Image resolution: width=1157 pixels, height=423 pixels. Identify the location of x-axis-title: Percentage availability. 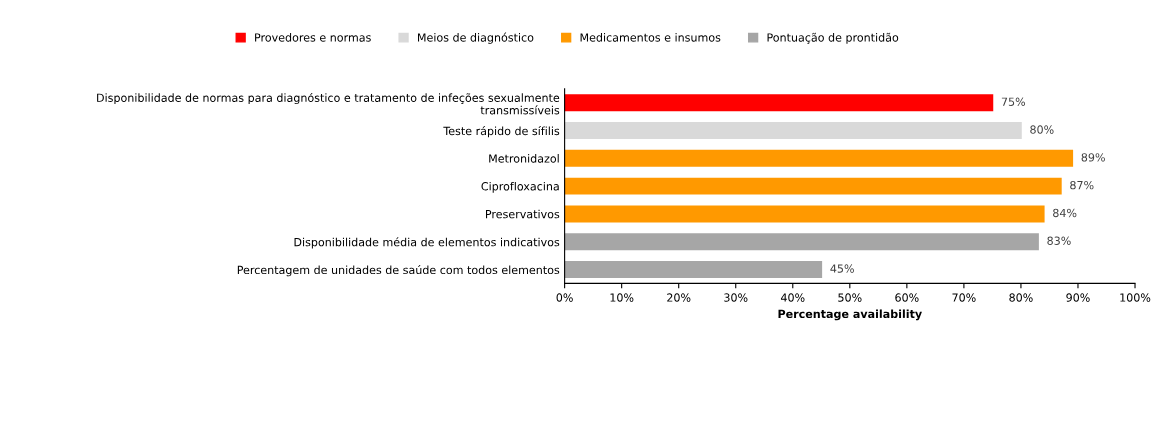
(850, 315).